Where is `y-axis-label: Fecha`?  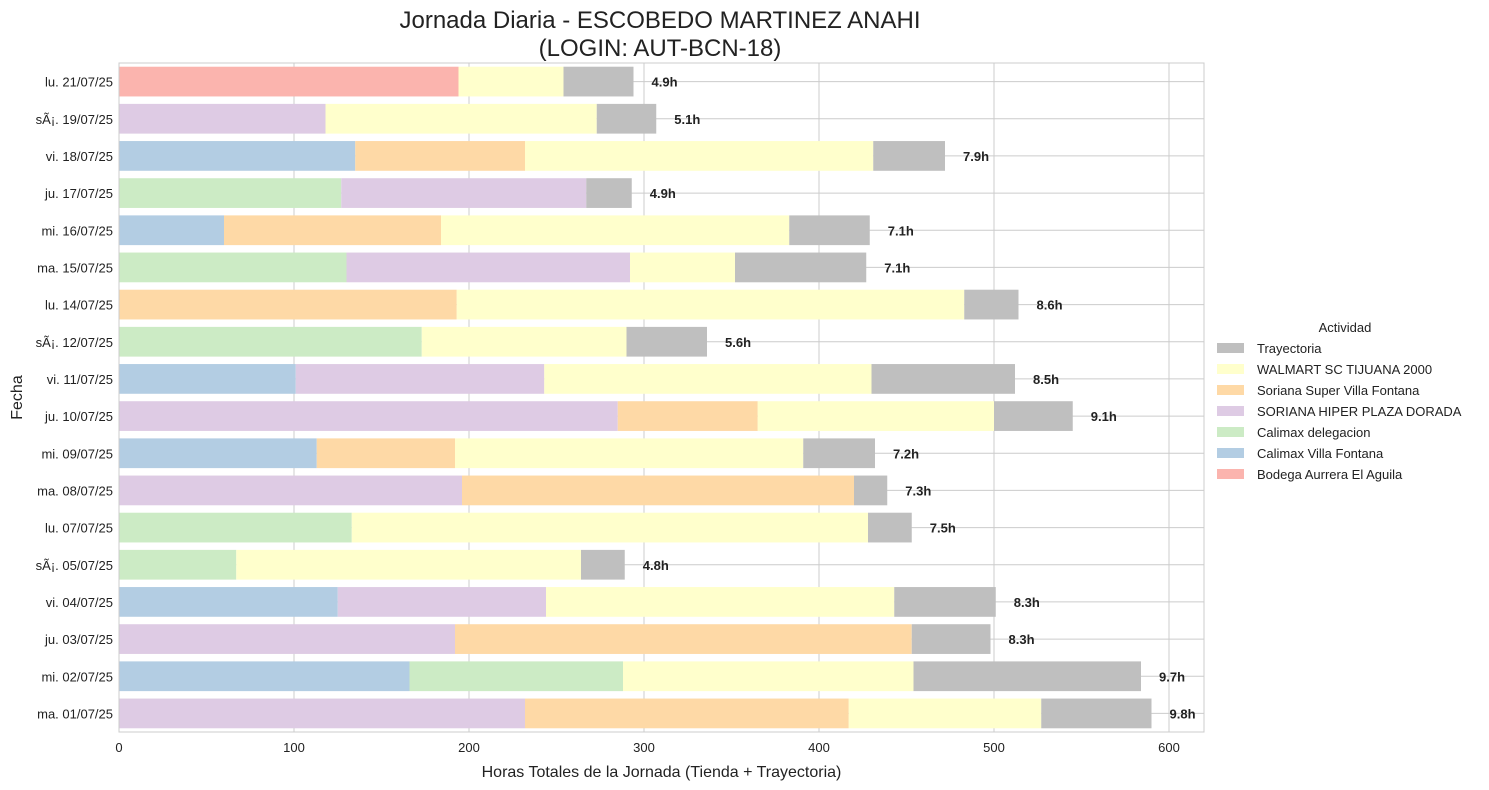 y-axis-label: Fecha is located at coordinates (17, 397).